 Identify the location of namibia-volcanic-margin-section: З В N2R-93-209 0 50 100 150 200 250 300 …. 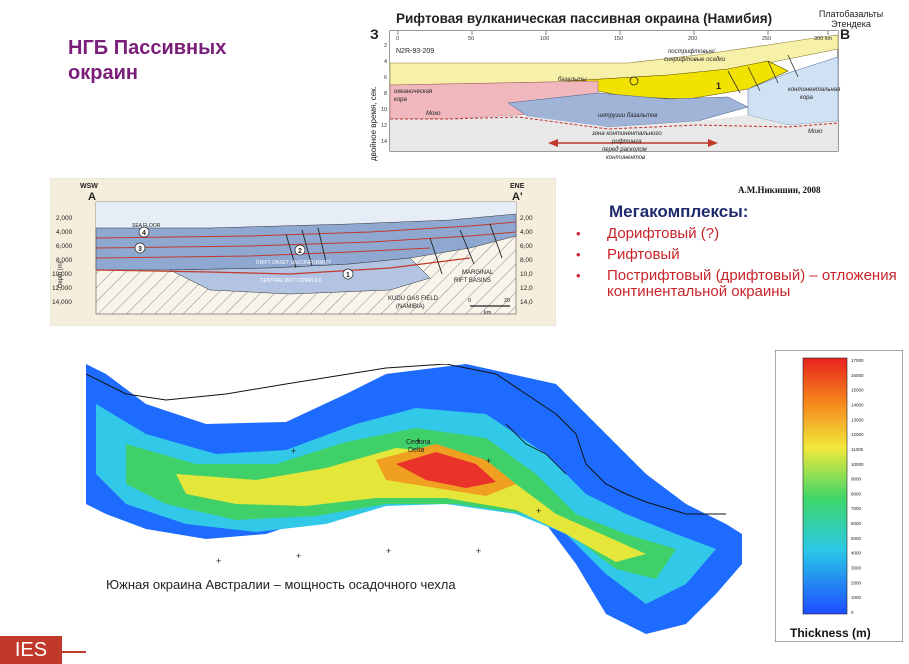
(609, 93).